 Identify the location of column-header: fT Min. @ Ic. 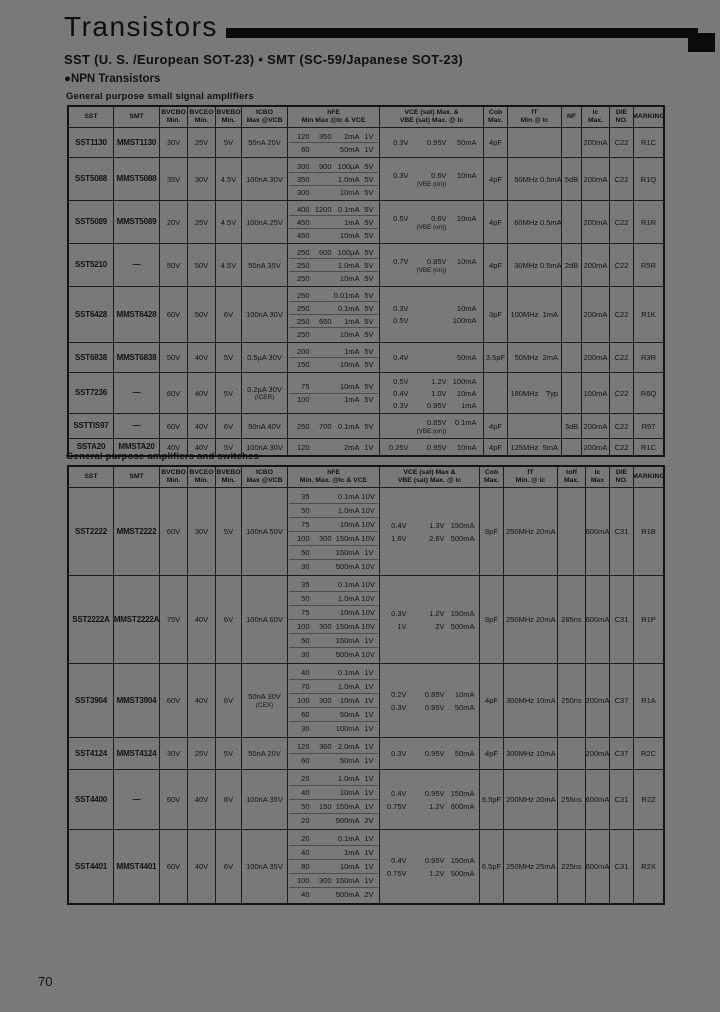
(530, 477).